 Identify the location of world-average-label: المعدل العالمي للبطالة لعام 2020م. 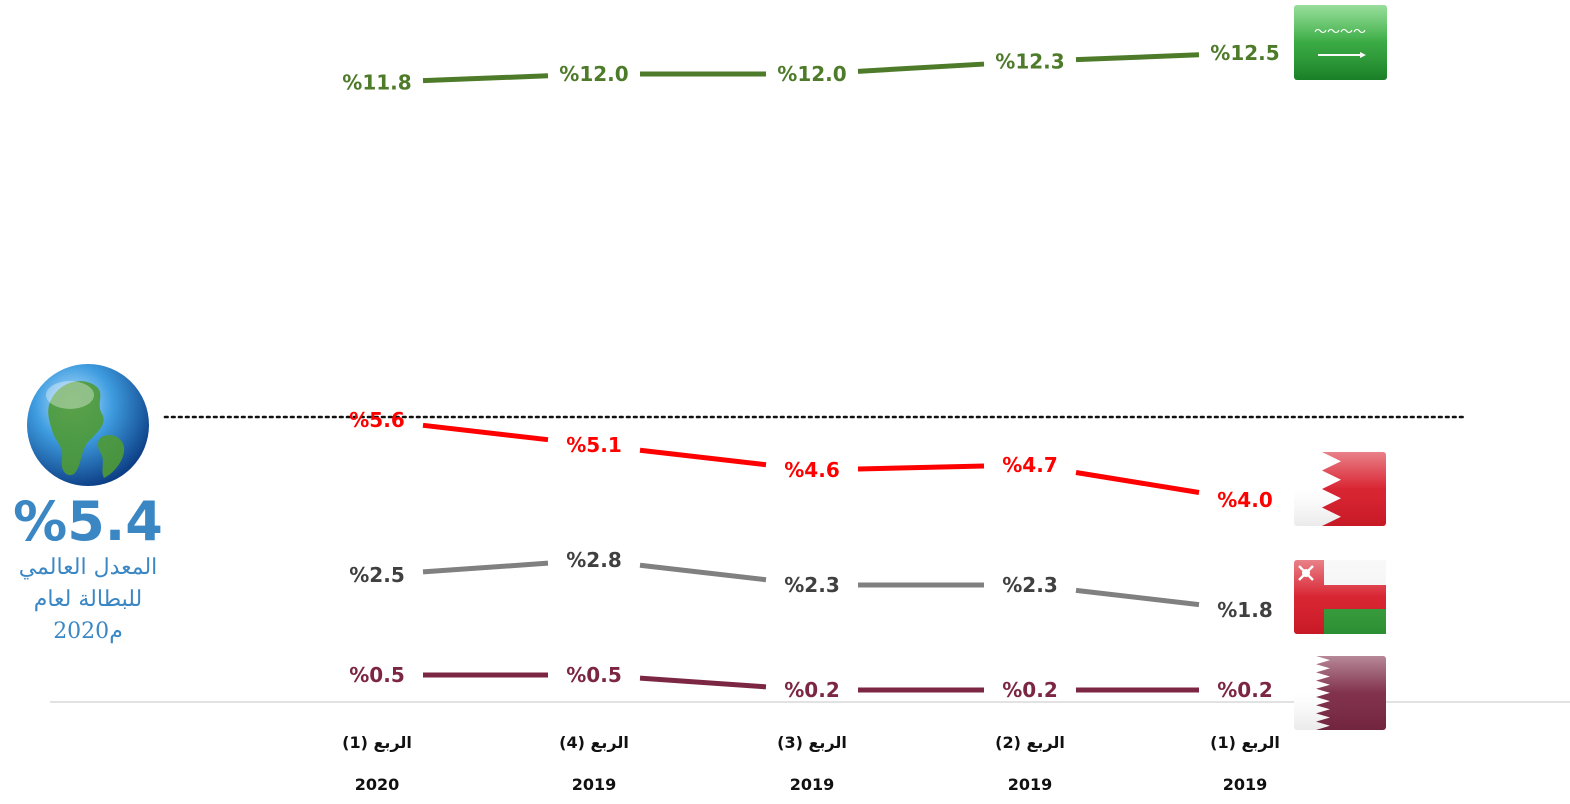
(88, 599).